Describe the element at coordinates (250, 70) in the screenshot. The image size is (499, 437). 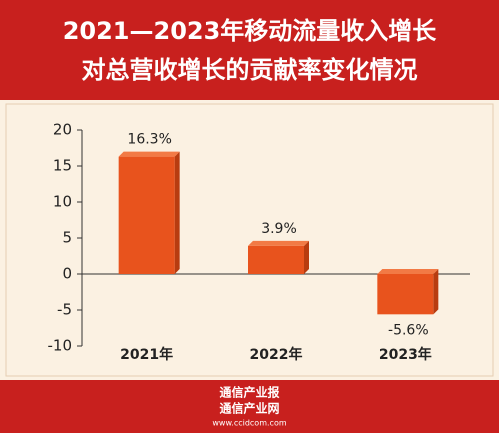
I see `chart-title: 对总营收增长的贡献率变化情况` at that location.